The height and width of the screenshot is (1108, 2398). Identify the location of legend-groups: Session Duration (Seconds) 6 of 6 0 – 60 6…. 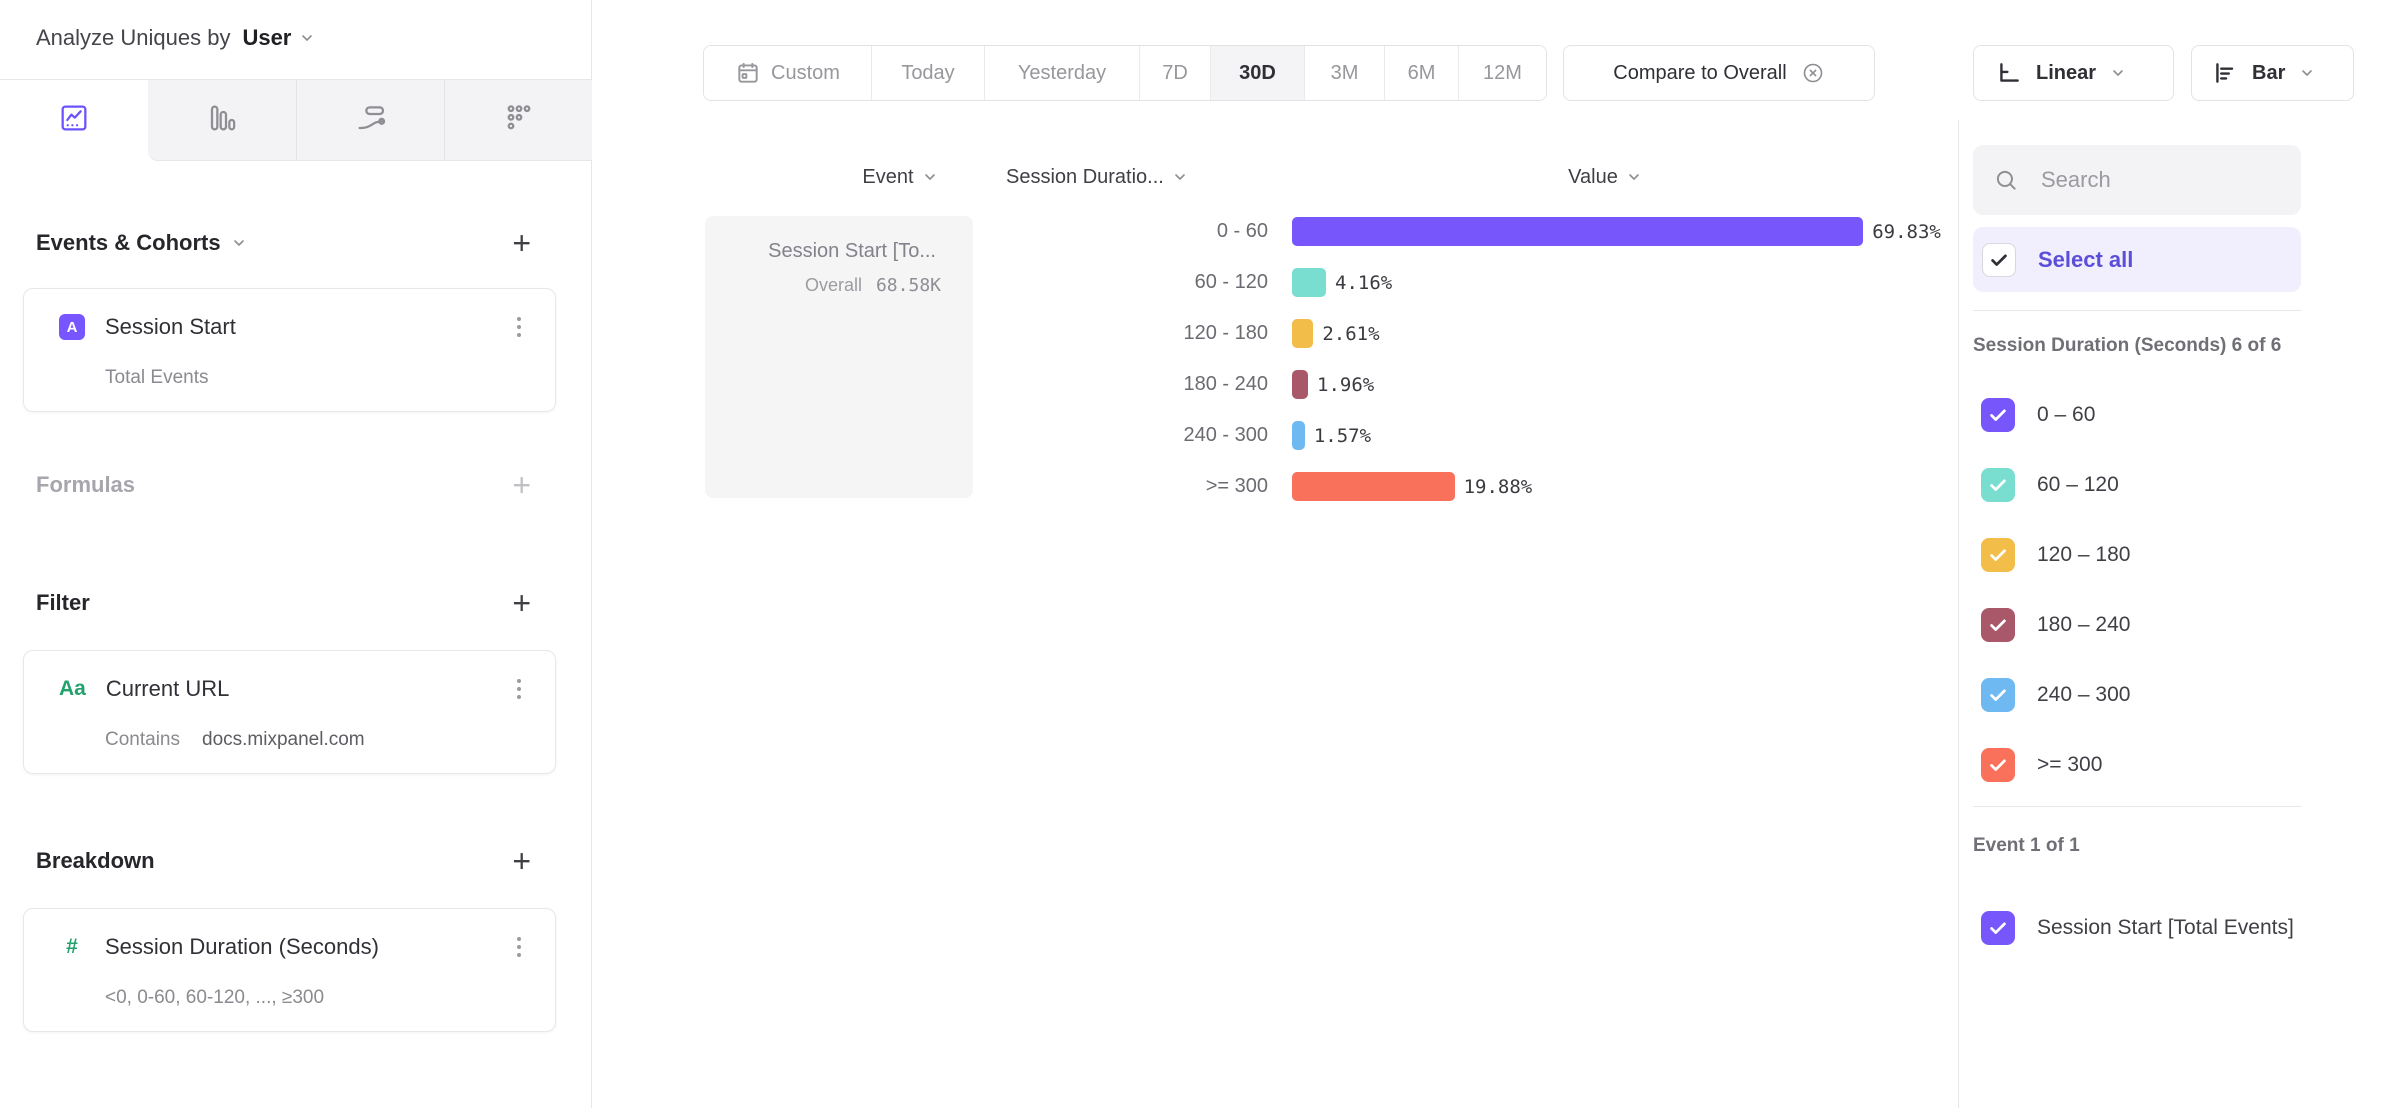
(2185, 640).